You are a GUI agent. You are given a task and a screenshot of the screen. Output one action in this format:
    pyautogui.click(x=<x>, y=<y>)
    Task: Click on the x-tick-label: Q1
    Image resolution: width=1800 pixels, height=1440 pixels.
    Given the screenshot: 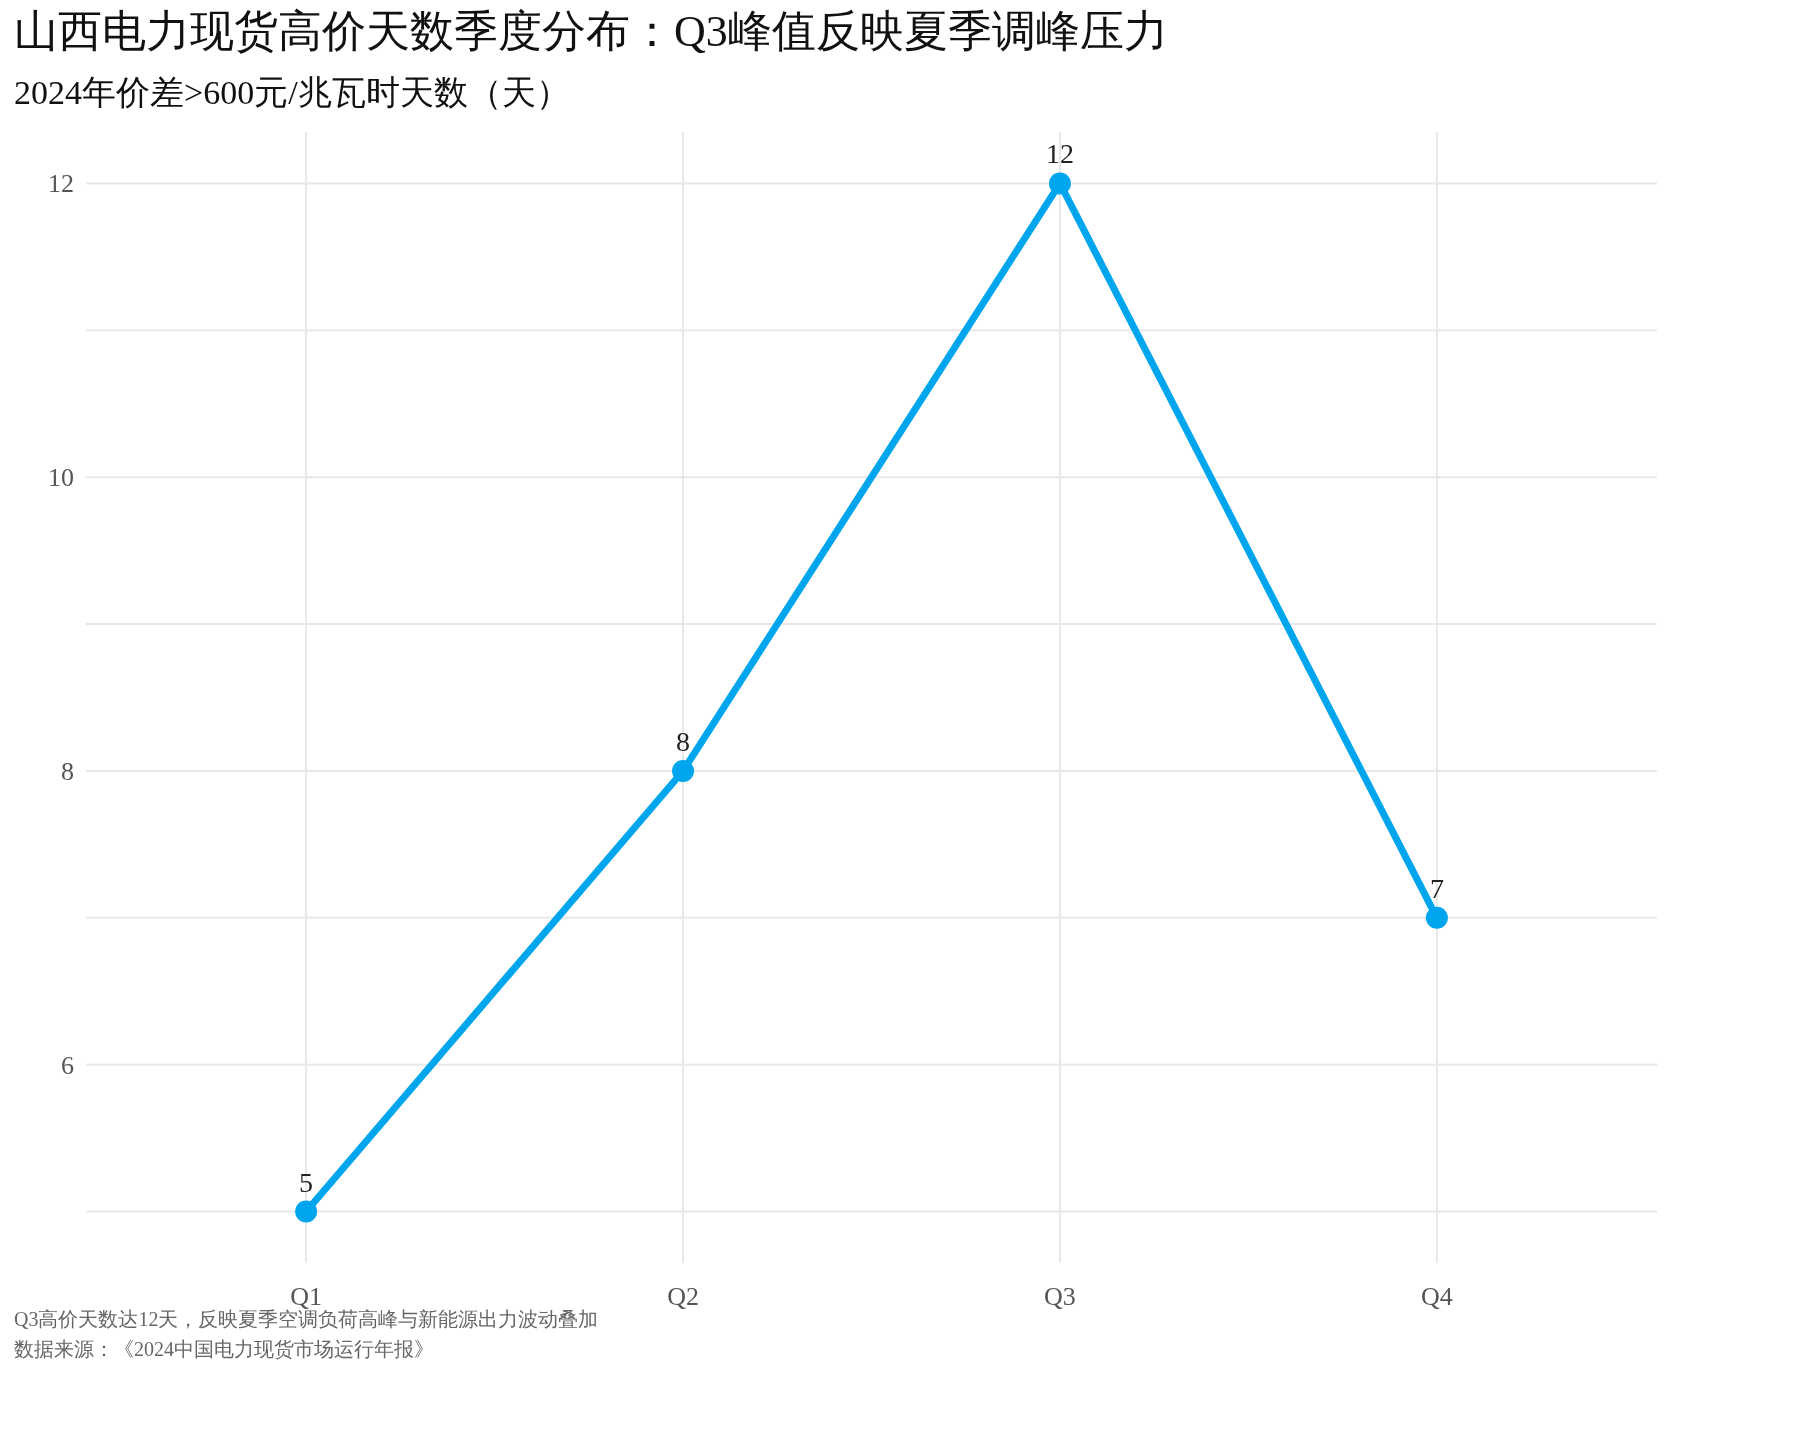 What is the action you would take?
    pyautogui.click(x=306, y=1296)
    